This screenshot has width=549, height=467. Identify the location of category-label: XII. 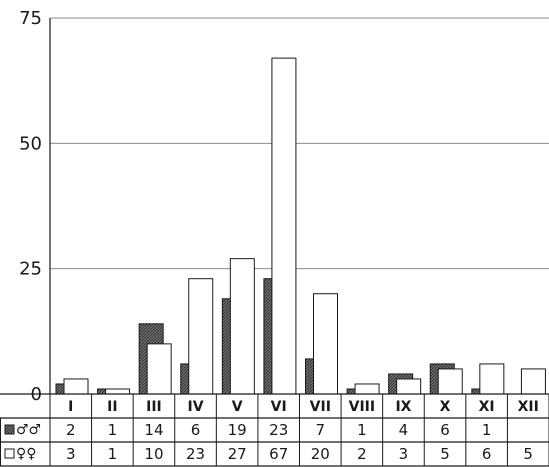
(528, 407).